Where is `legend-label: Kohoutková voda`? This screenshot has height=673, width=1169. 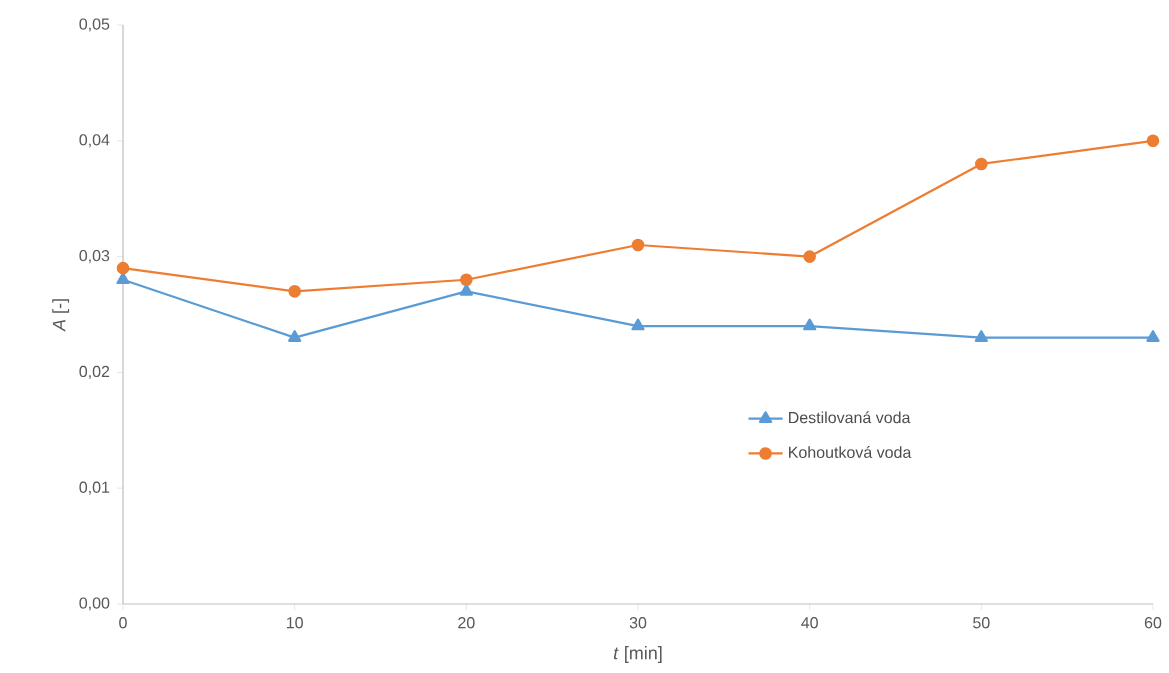
legend-label: Kohoutková voda is located at coordinates (850, 452).